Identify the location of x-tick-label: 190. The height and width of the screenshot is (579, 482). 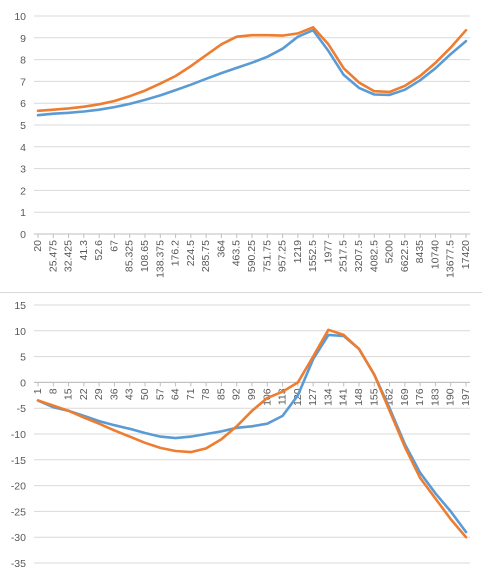
(451, 397).